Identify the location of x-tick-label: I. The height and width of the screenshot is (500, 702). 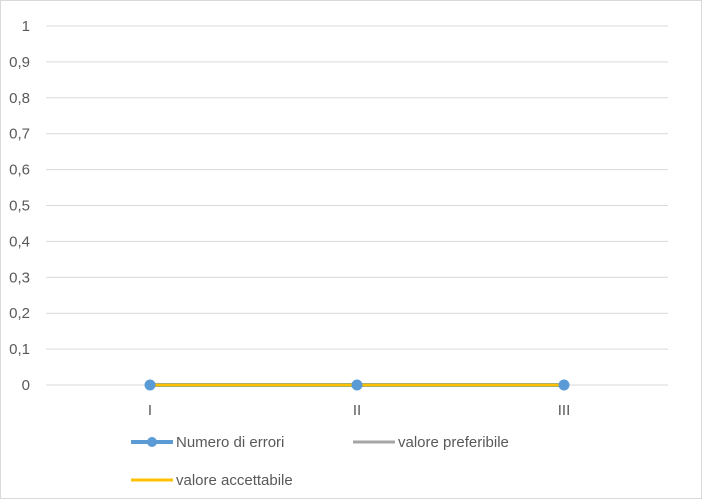
(150, 410).